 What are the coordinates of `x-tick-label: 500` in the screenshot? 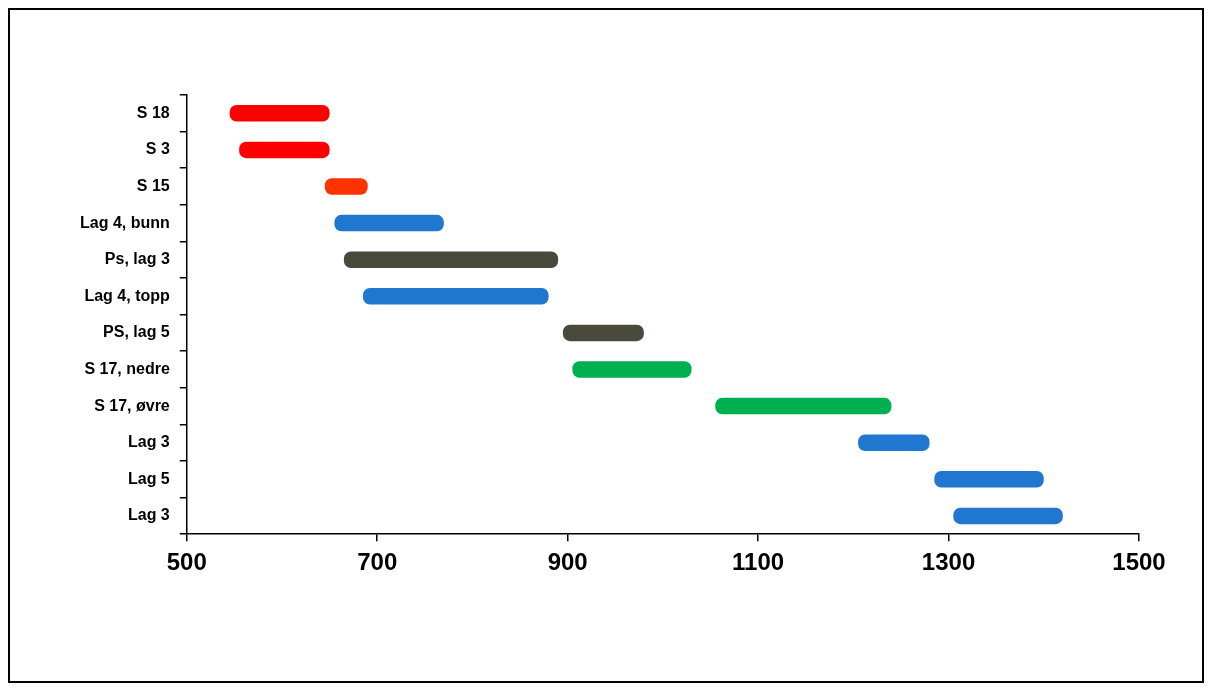 It's located at (186, 562).